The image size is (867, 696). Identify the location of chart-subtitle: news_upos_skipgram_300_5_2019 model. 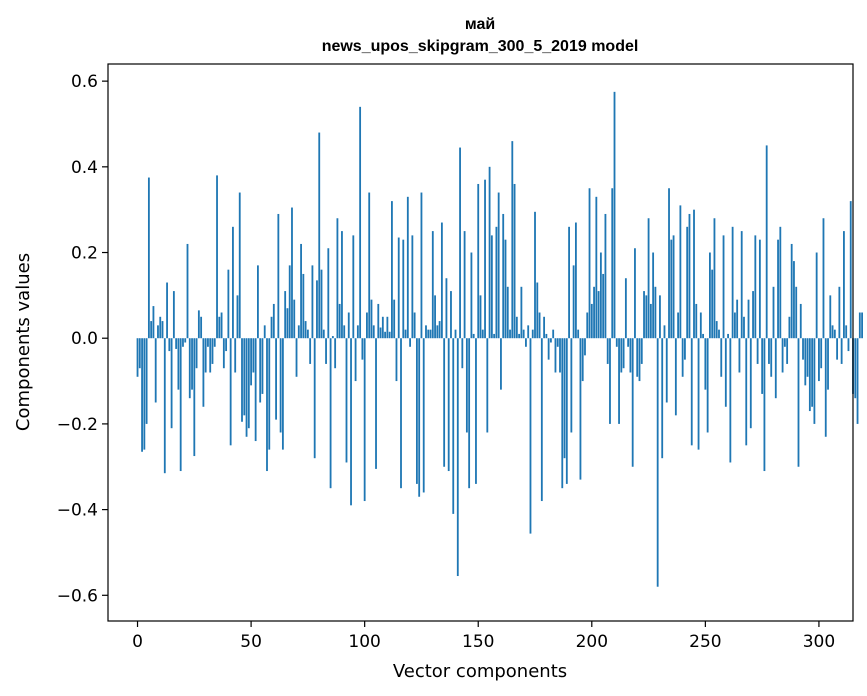
(480, 46).